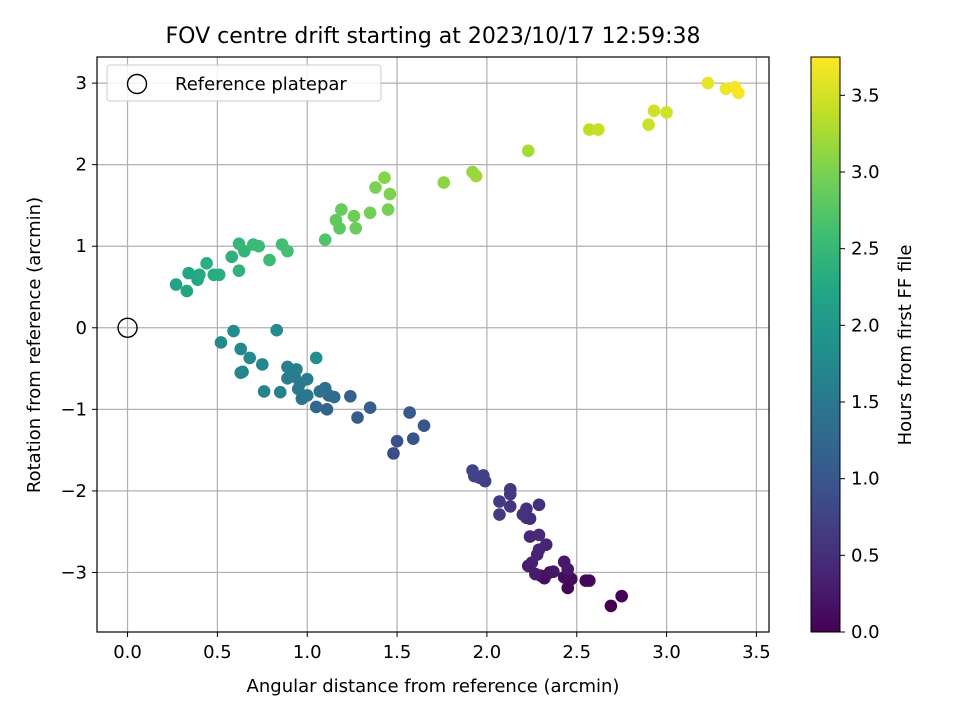 This screenshot has height=720, width=960. I want to click on colorbar-tick-label: 0.5, so click(865, 555).